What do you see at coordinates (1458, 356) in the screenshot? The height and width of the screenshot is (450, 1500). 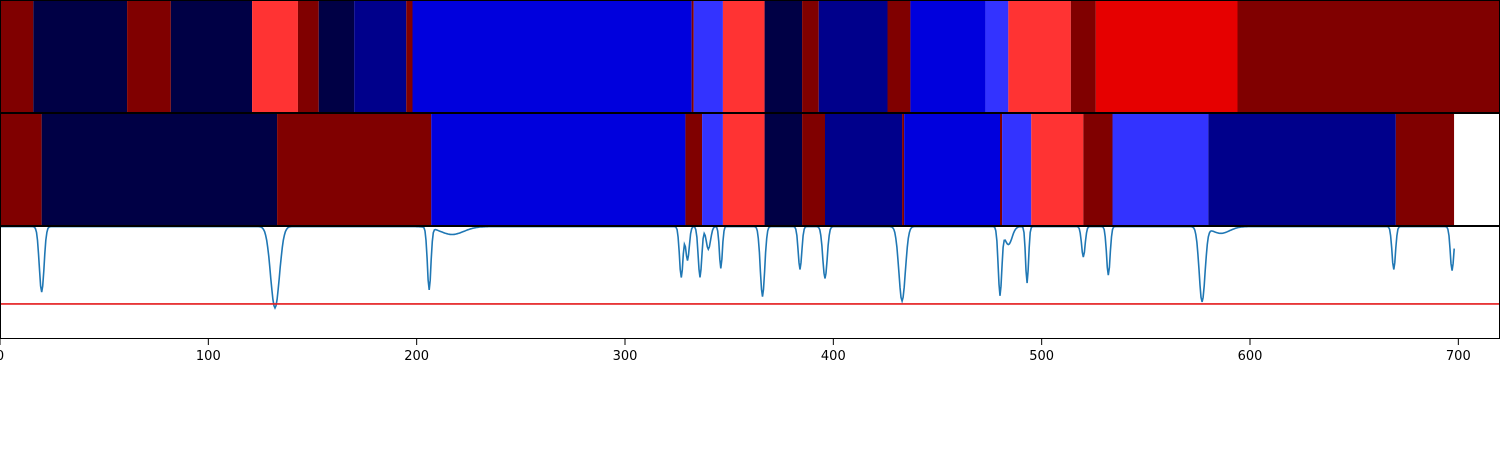 I see `x-tick-label-700: 700` at bounding box center [1458, 356].